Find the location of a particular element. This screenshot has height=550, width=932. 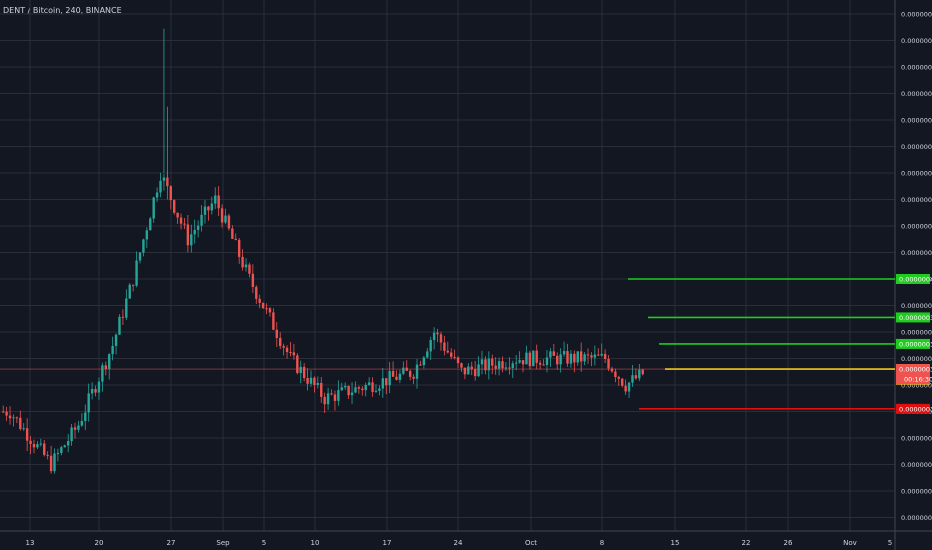

target-2-price-label: 0.00000037 is located at coordinates (915, 318).